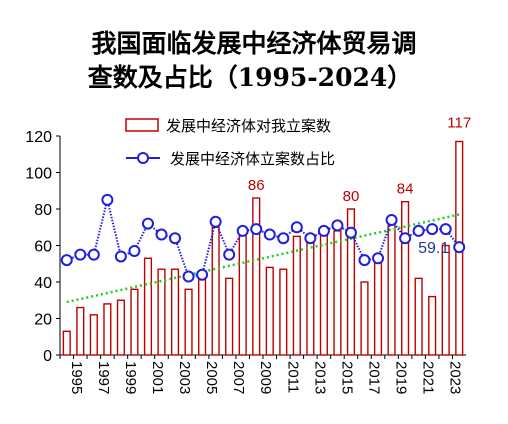  What do you see at coordinates (292, 377) in the screenshot?
I see `x-tick-label: 2011` at bounding box center [292, 377].